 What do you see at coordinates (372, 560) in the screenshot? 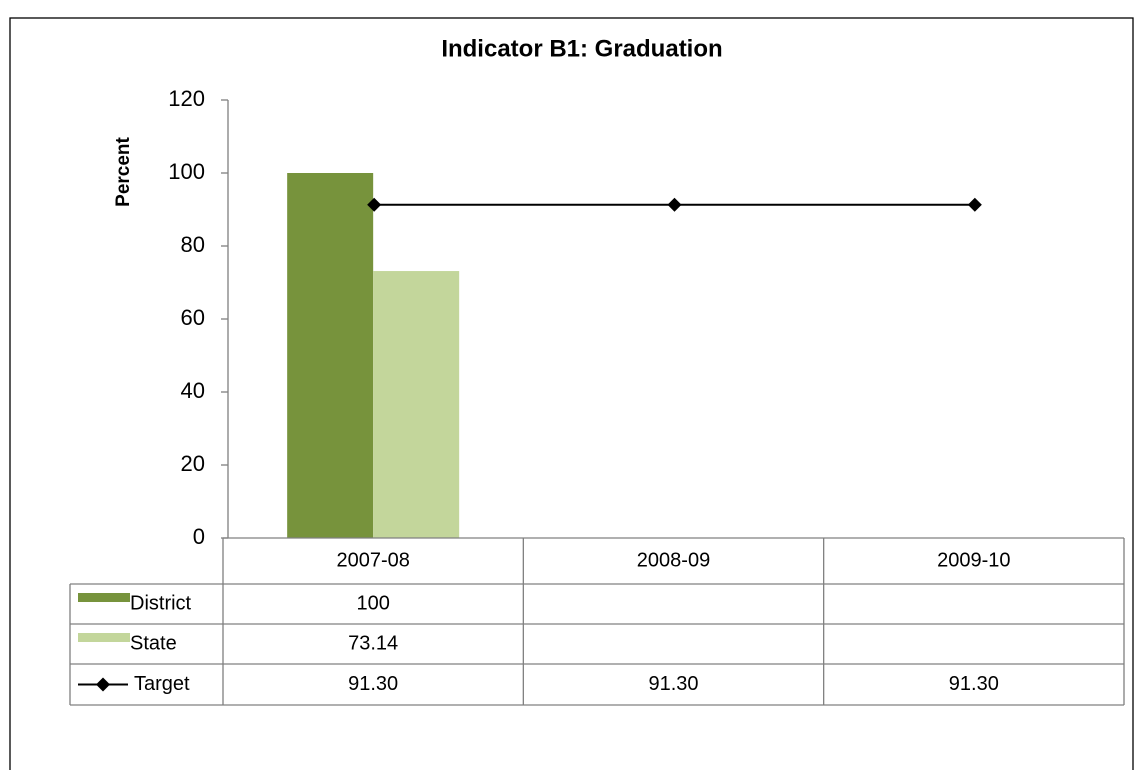
I see `x-tick-label: 2007-08` at bounding box center [372, 560].